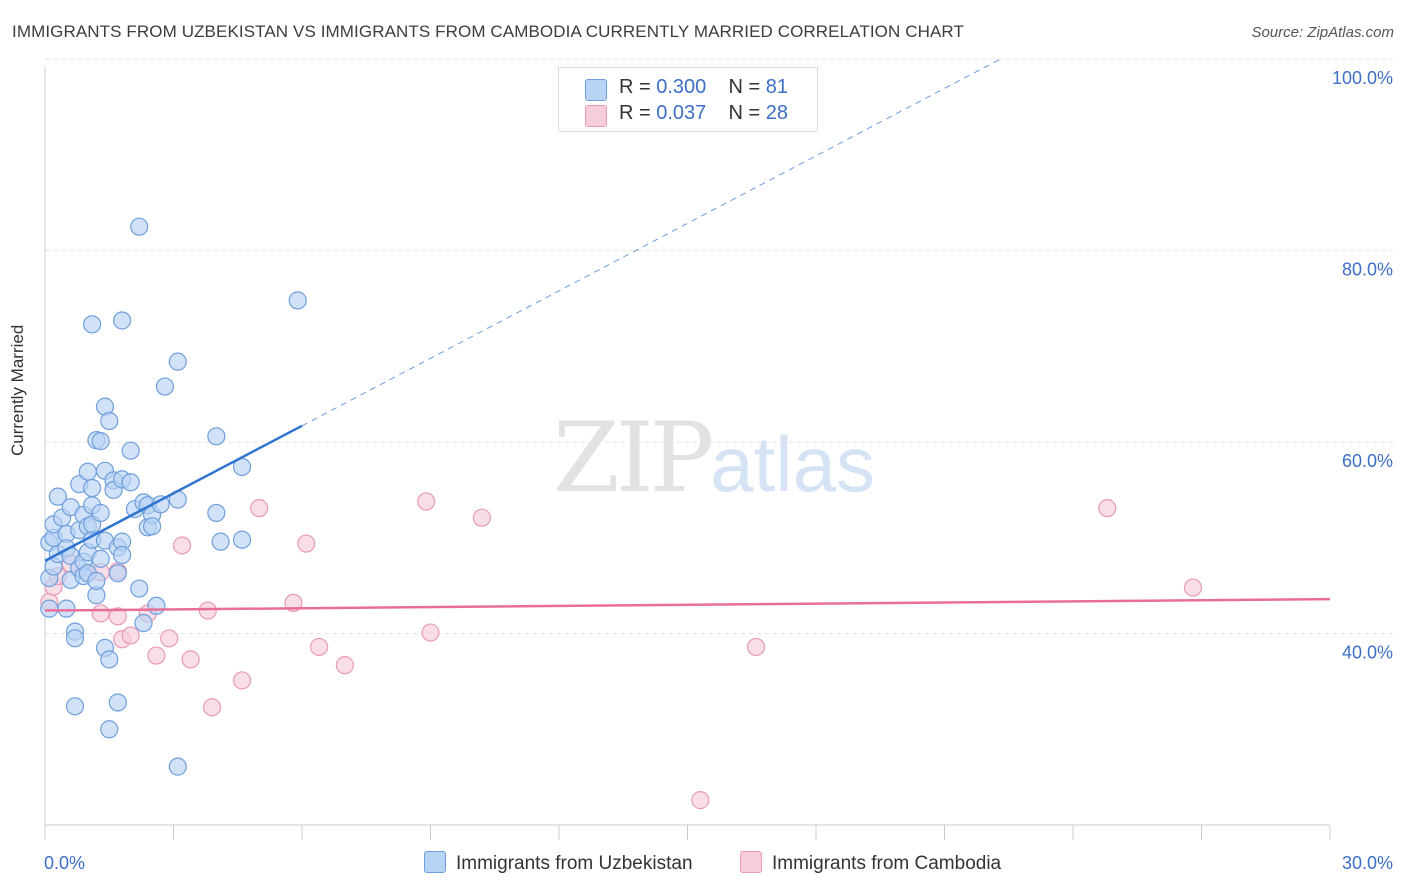 The height and width of the screenshot is (892, 1406). Describe the element at coordinates (792, 464) in the screenshot. I see `watermark-atlas: atlas` at that location.